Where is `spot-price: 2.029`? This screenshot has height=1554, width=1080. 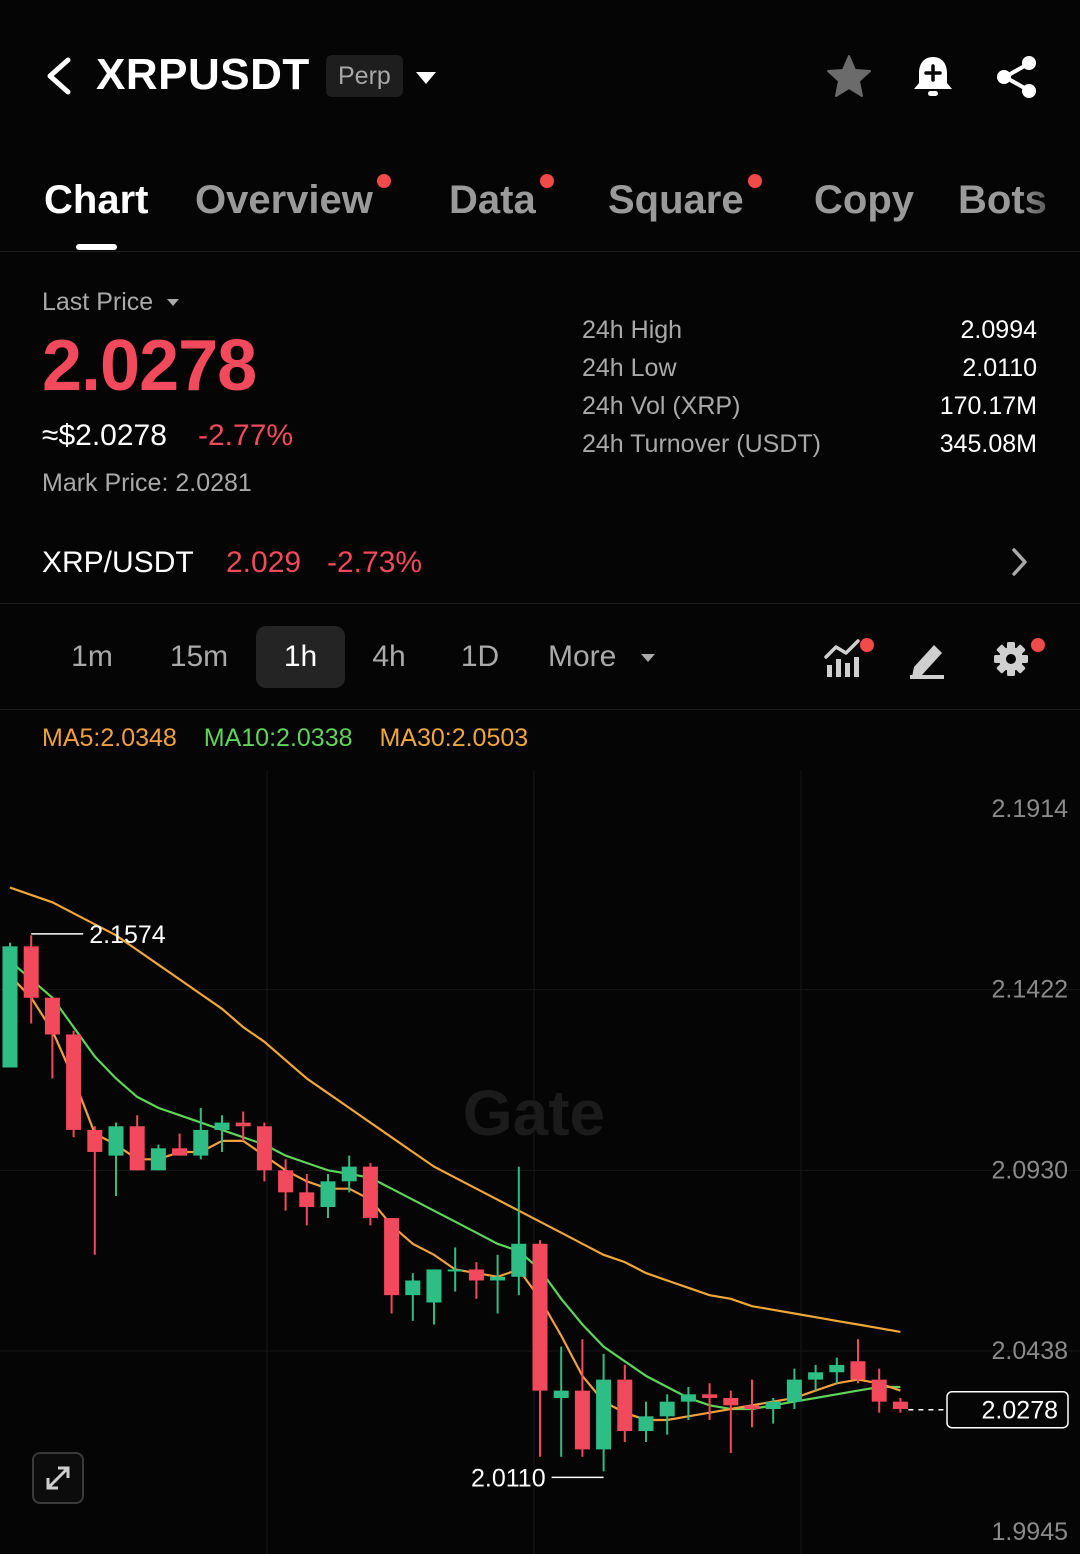 spot-price: 2.029 is located at coordinates (264, 562).